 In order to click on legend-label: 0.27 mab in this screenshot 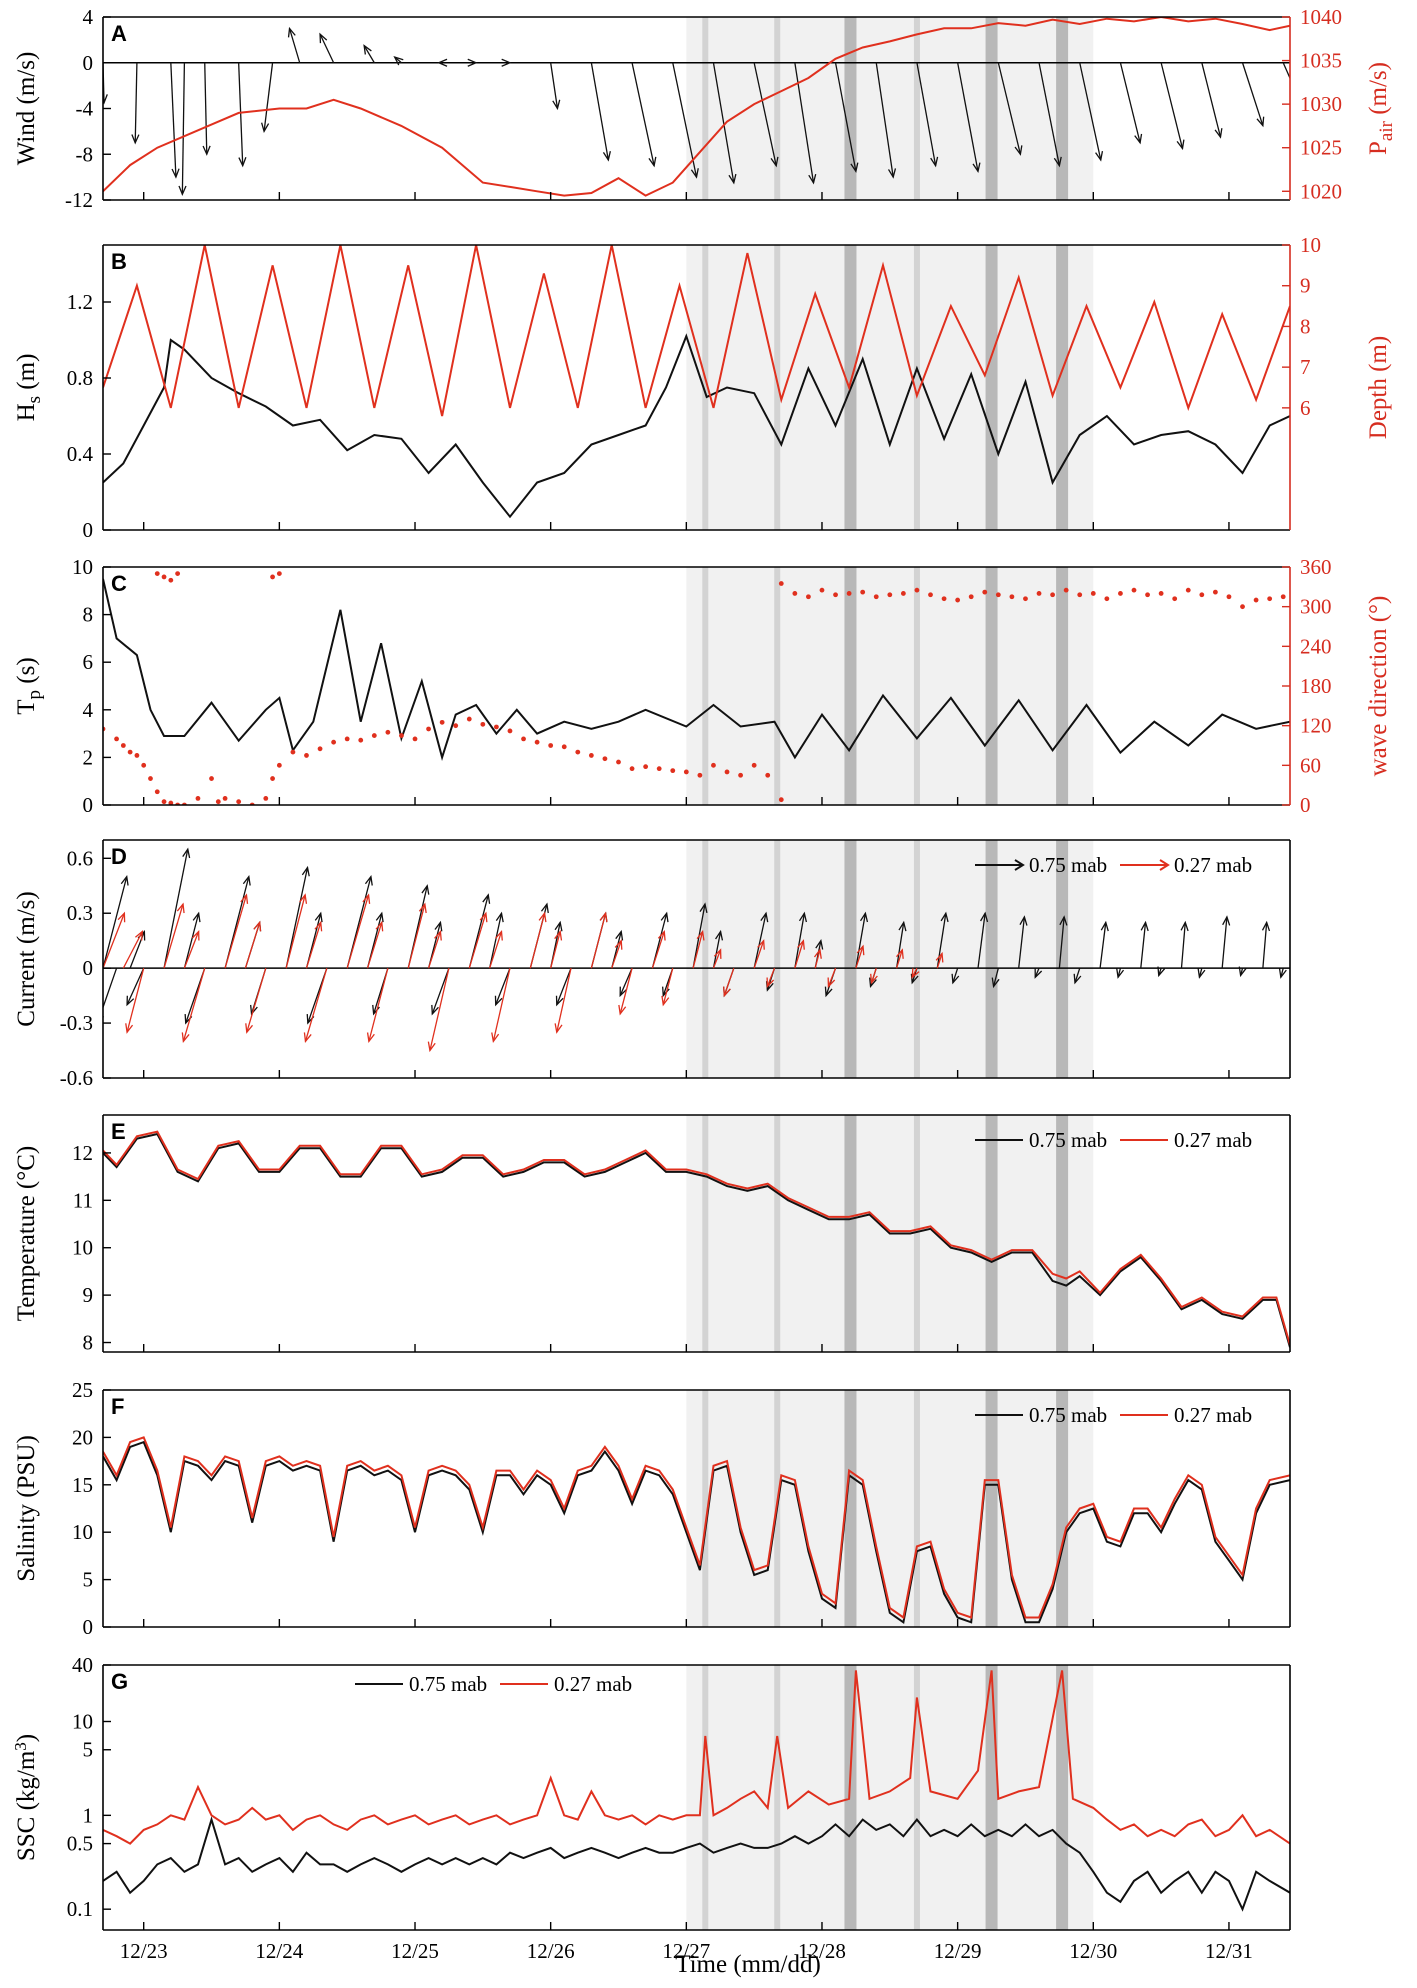, I will do `click(593, 1684)`.